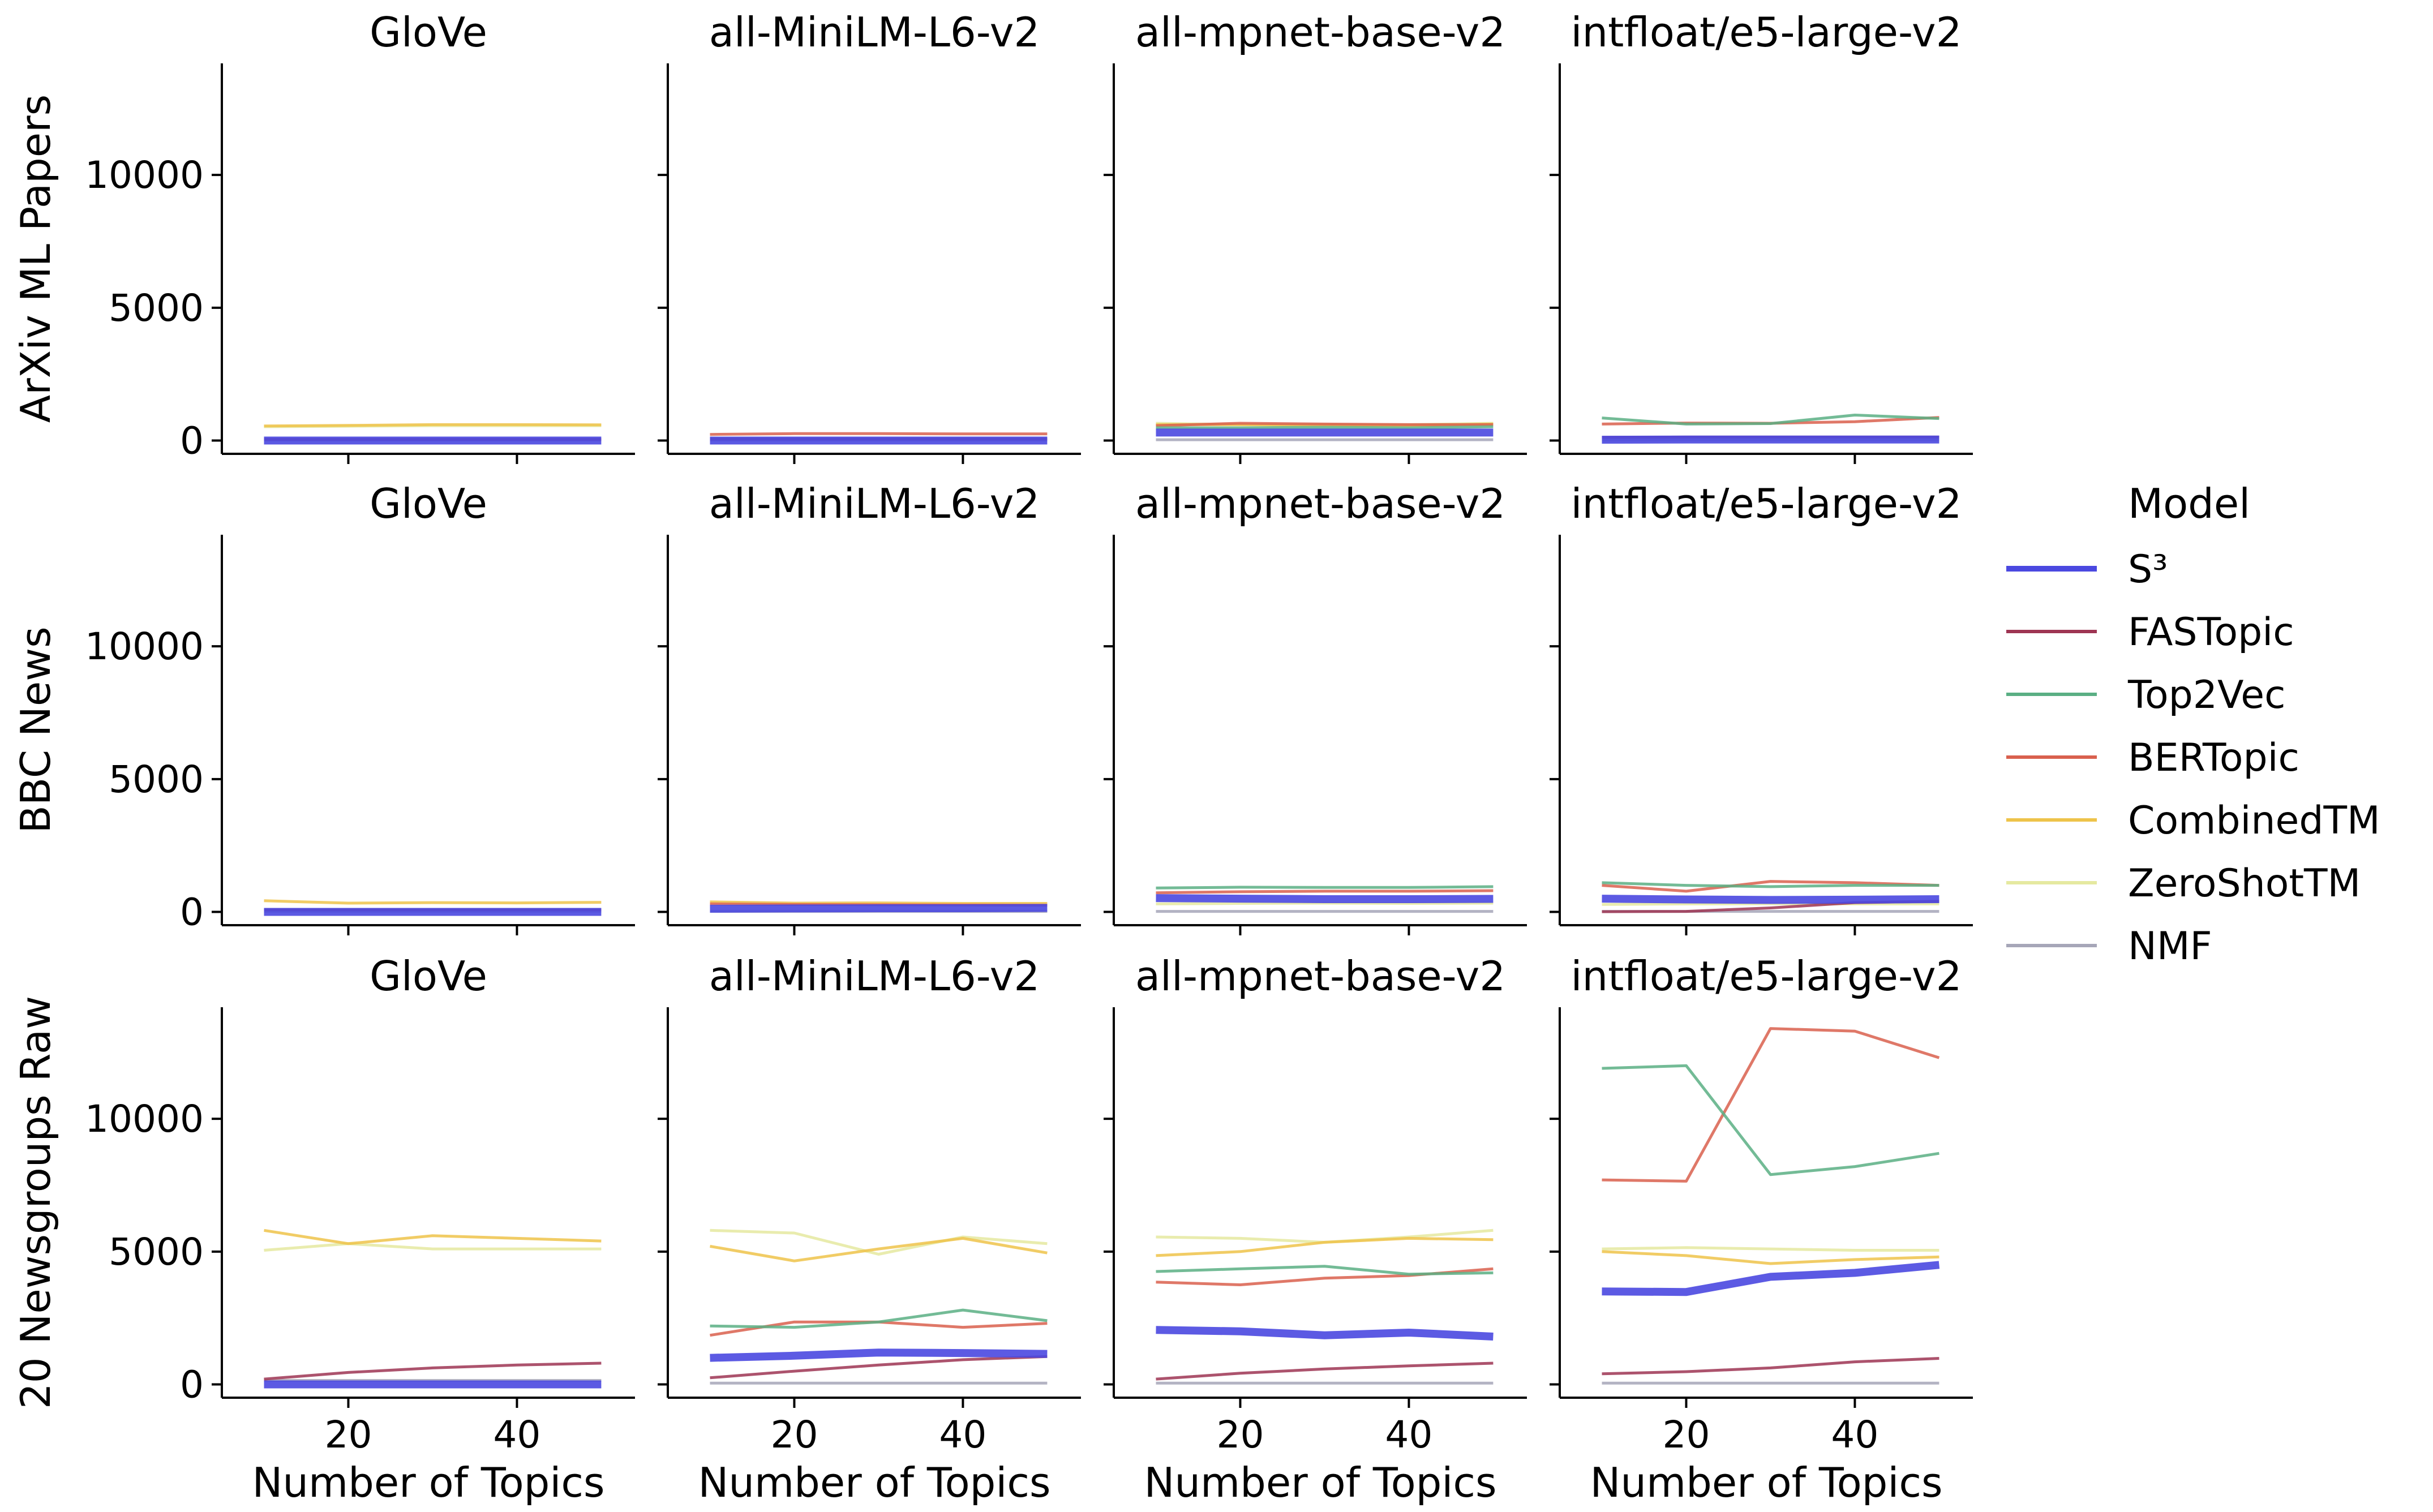 This screenshot has width=2433, height=1512. Describe the element at coordinates (1315, 236) in the screenshot. I see `panel-r1-c3: all-mpnet-base-v2` at that location.